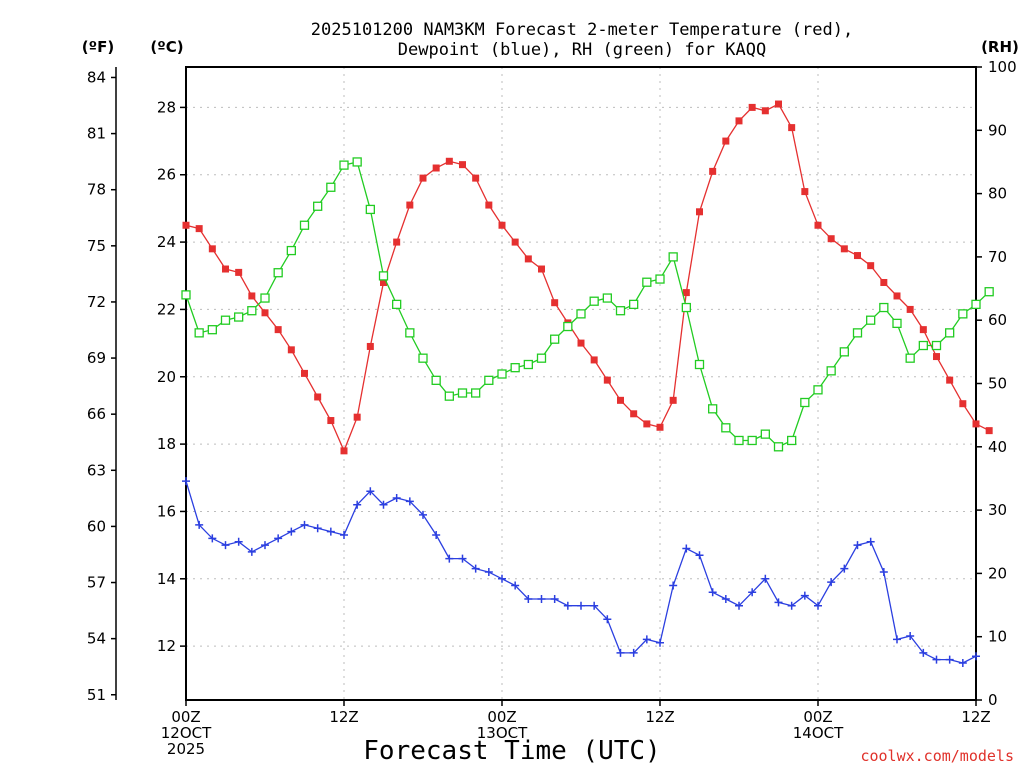 This screenshot has height=768, width=1024. I want to click on rh-tick-label-20: 20, so click(997, 573).